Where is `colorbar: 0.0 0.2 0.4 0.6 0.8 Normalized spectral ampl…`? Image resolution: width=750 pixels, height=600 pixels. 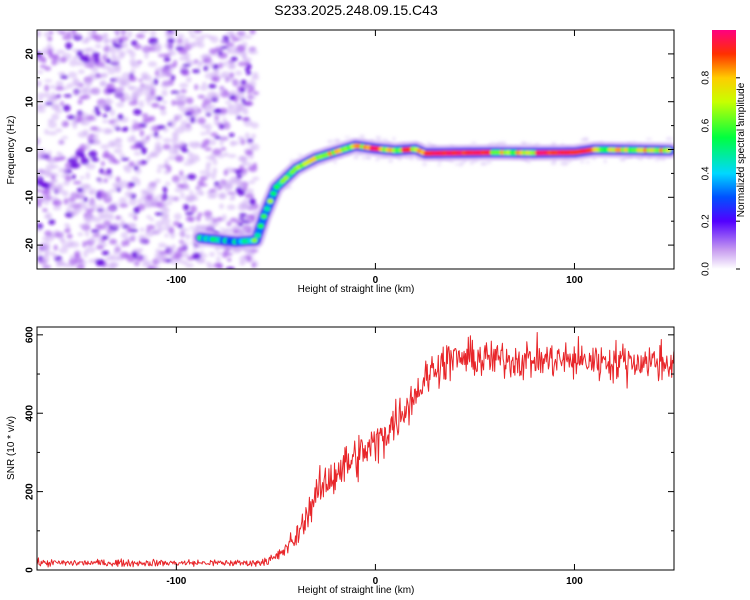
colorbar: 0.0 0.2 0.4 0.6 0.8 Normalized spectral ampl… is located at coordinates (724, 153).